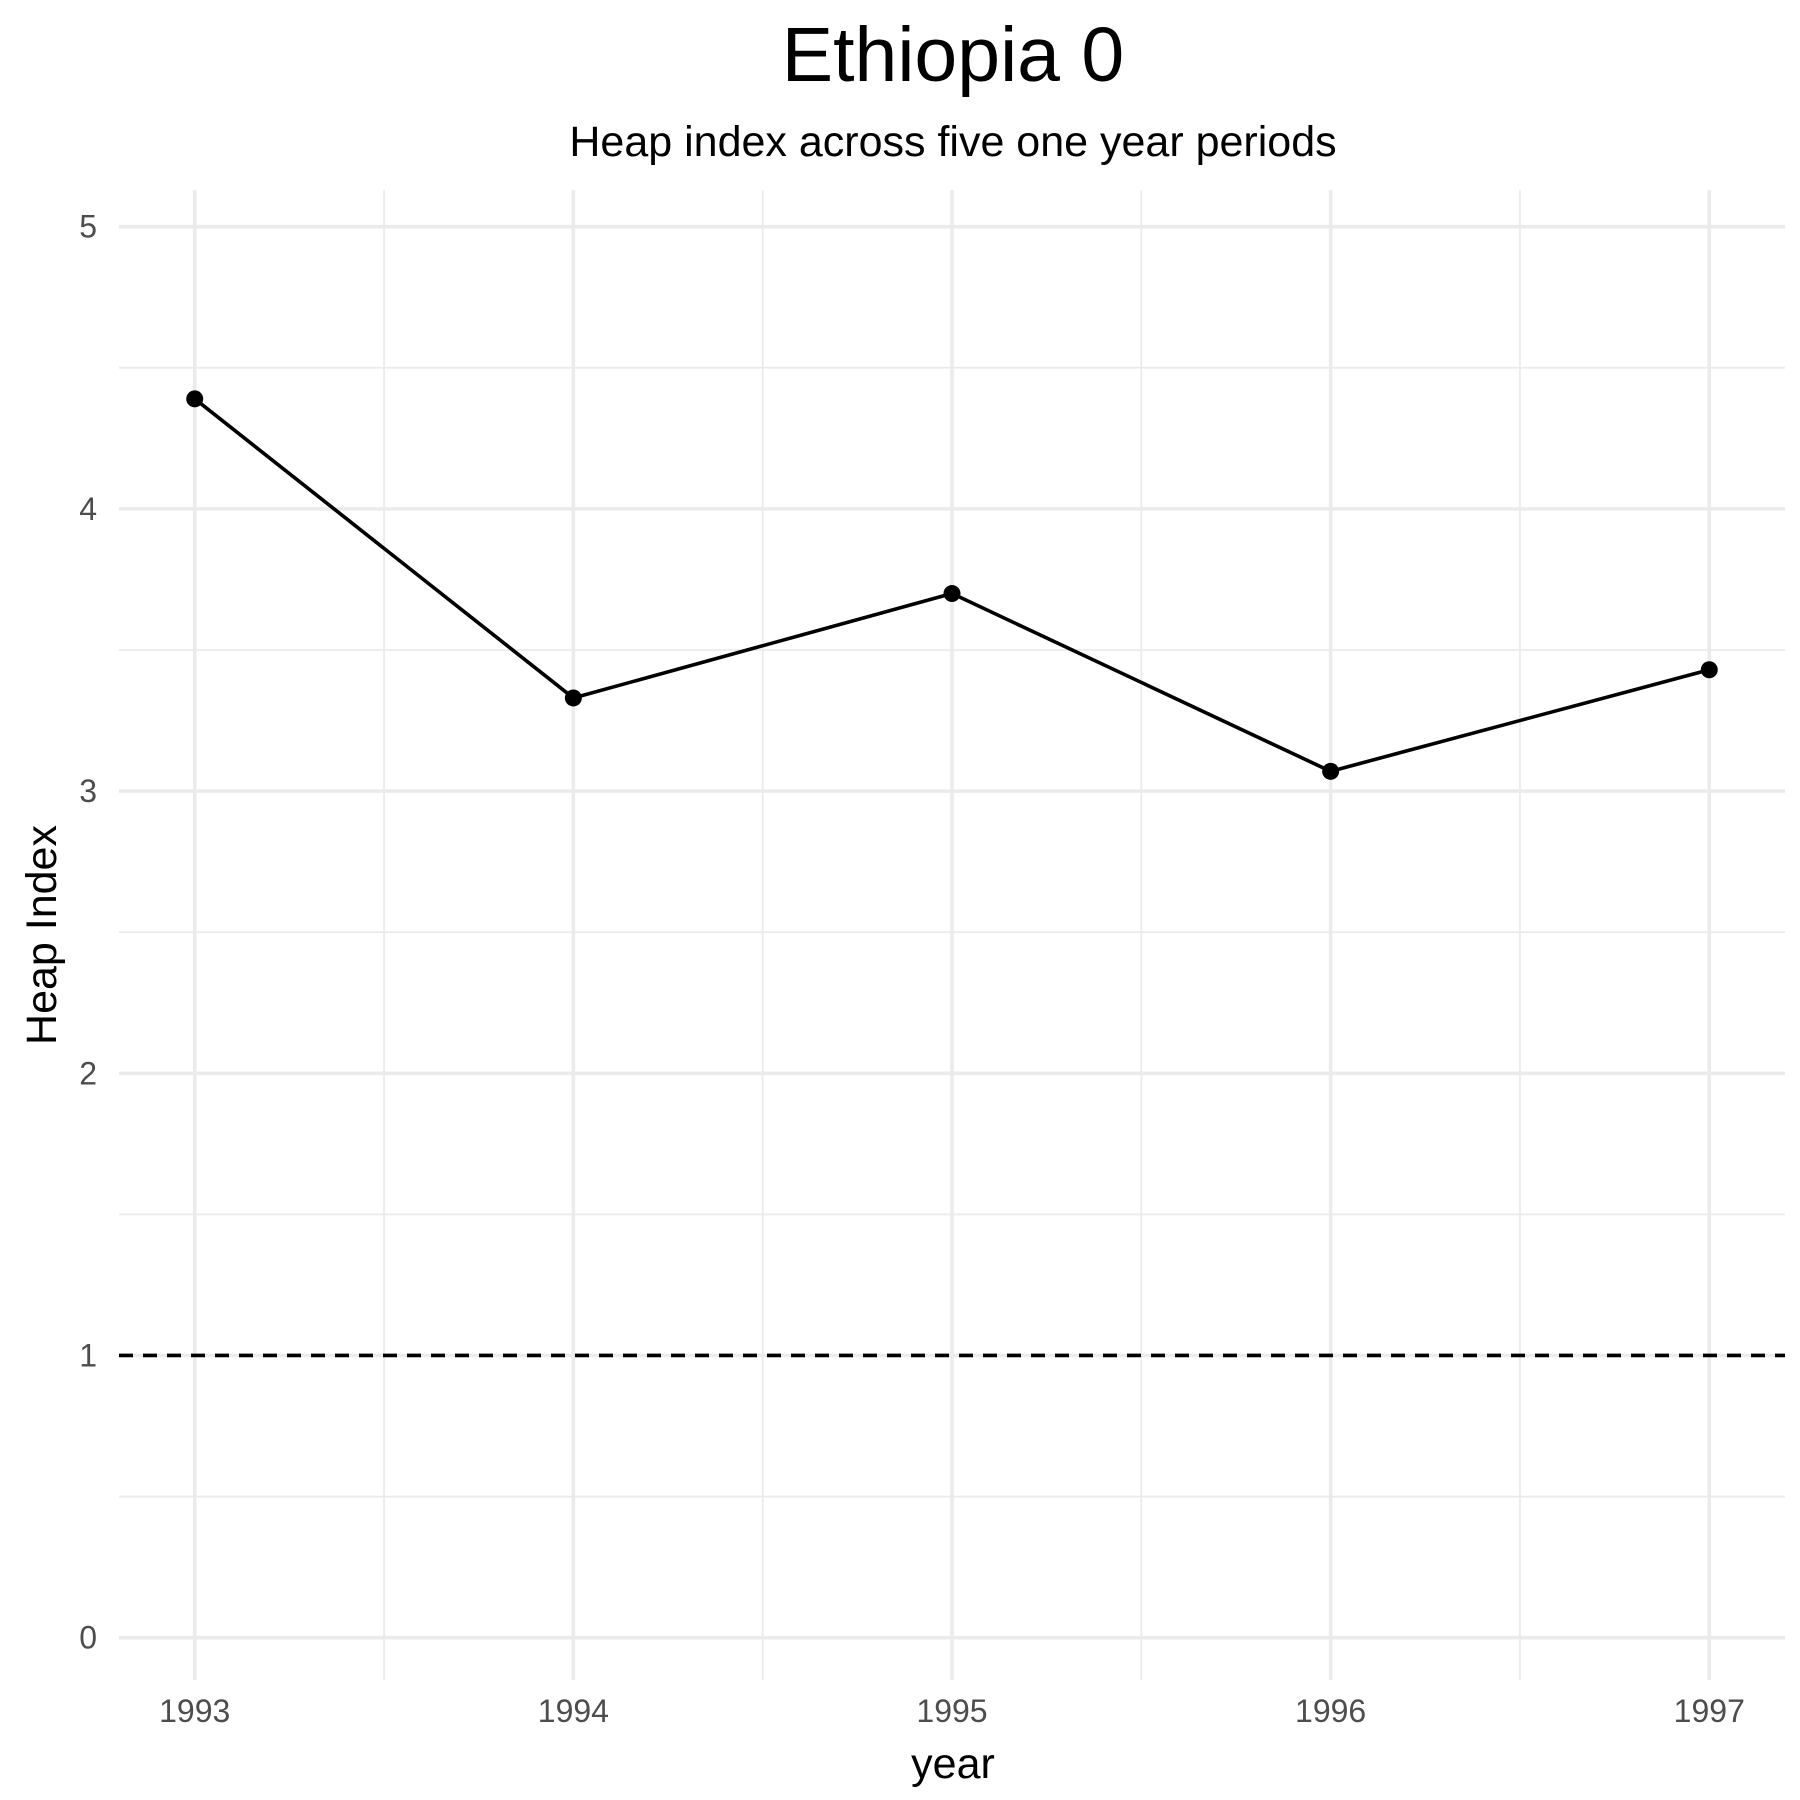 This screenshot has width=1800, height=1800. I want to click on x-tick-label: 1993, so click(194, 1711).